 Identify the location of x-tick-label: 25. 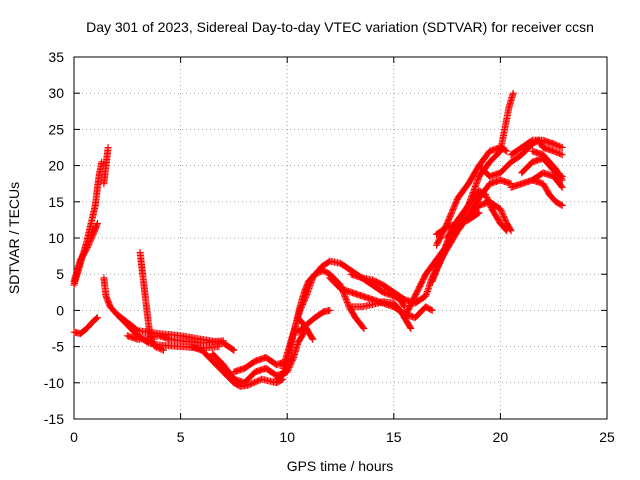
(607, 437).